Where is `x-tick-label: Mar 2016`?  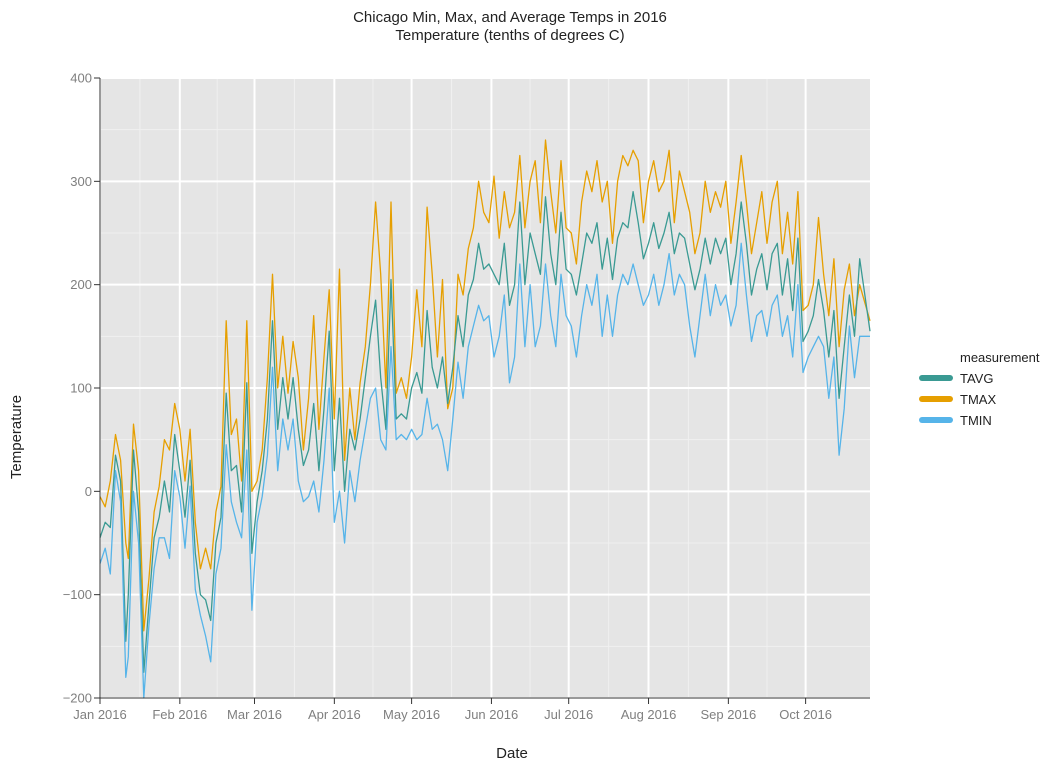
x-tick-label: Mar 2016 is located at coordinates (254, 714).